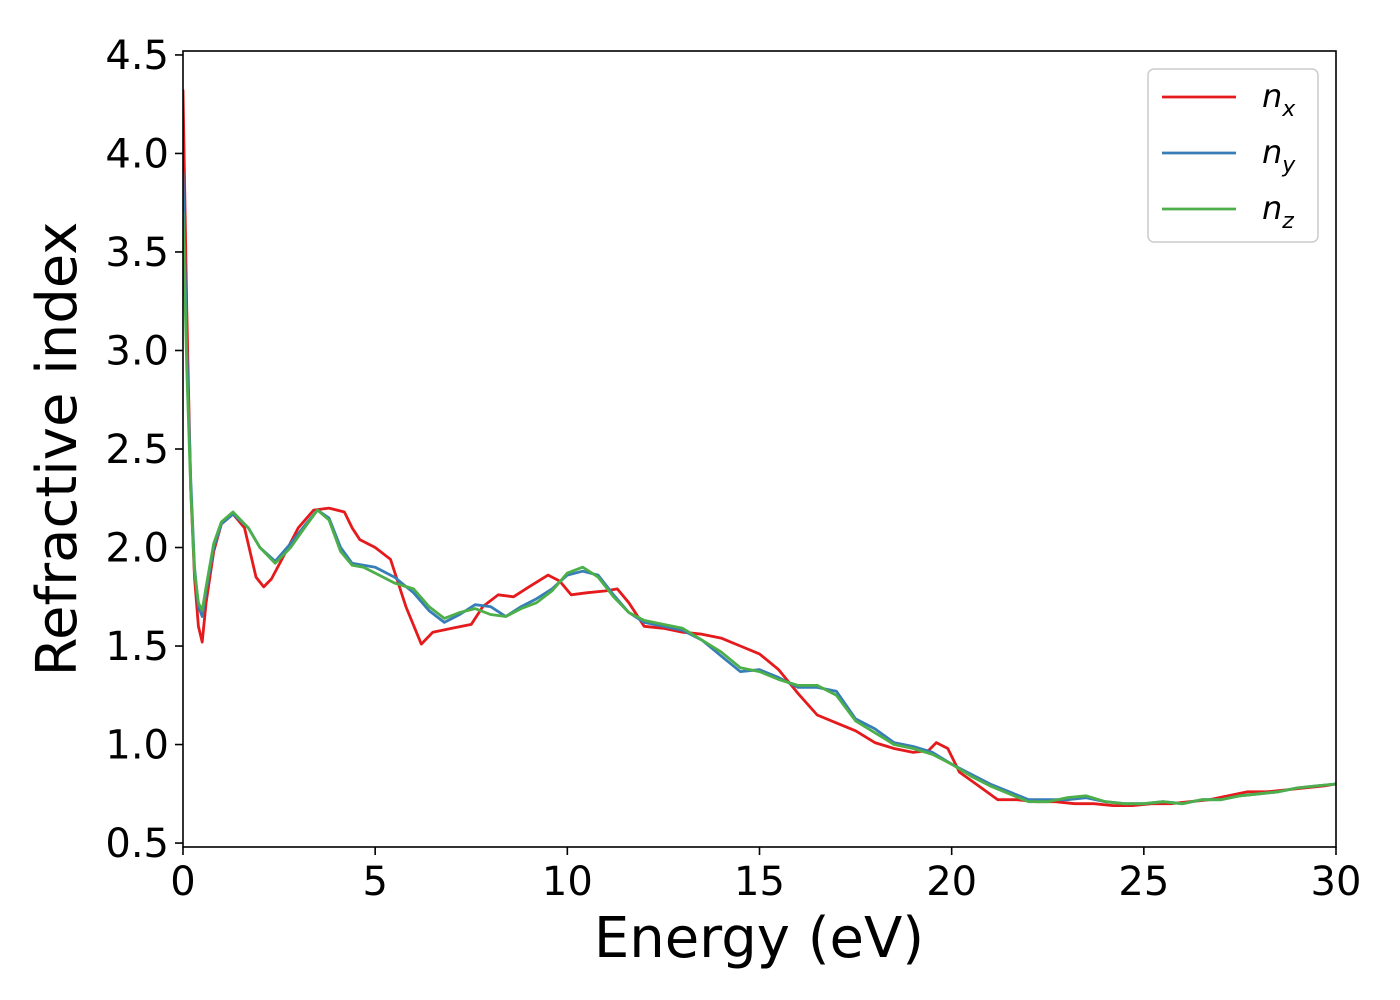 This screenshot has width=1400, height=1000. What do you see at coordinates (137, 844) in the screenshot?
I see `y-tick-label: 0.5` at bounding box center [137, 844].